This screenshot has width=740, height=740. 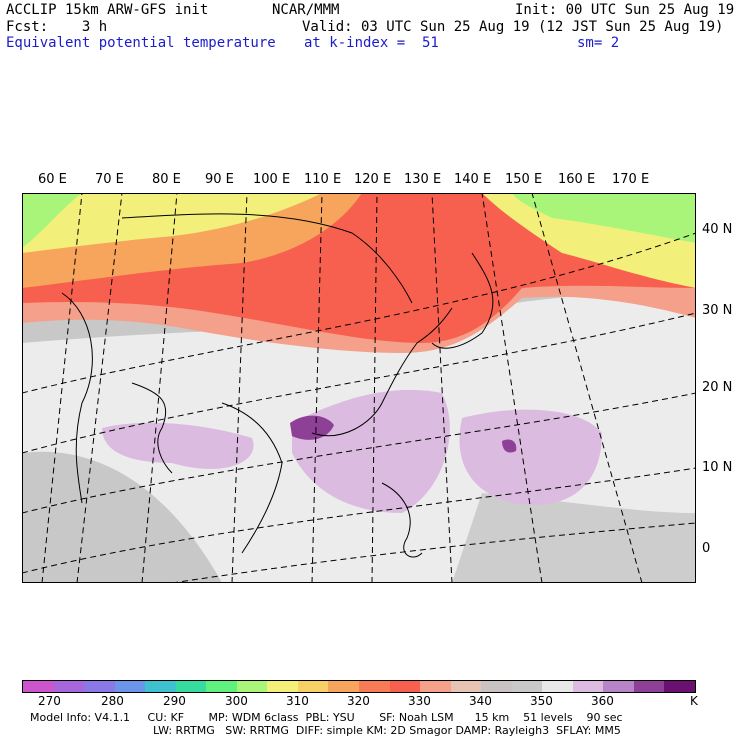 I want to click on lat-label: 20 N, so click(x=717, y=387).